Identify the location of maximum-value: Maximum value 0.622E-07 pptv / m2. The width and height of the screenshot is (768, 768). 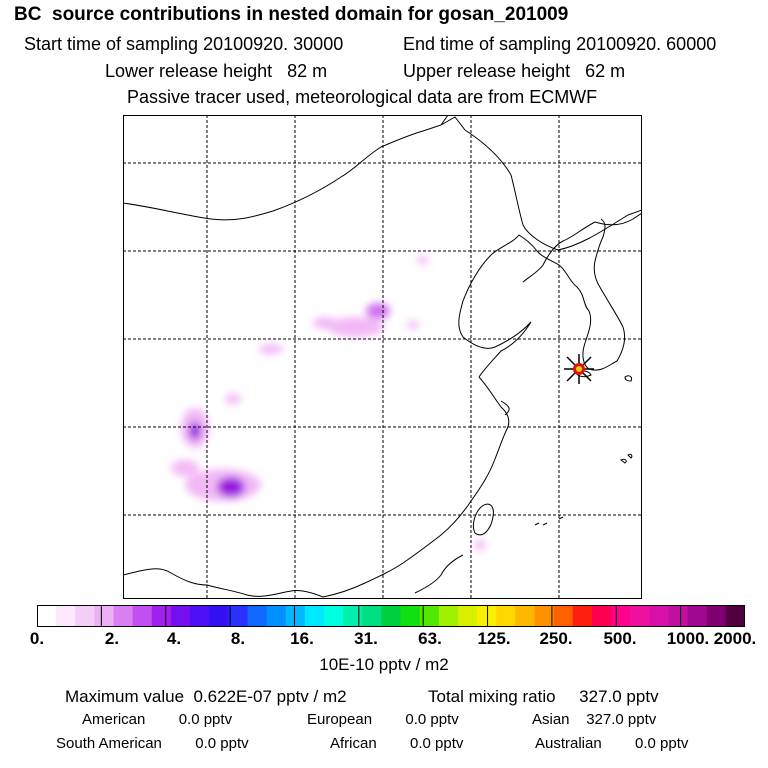
(206, 696).